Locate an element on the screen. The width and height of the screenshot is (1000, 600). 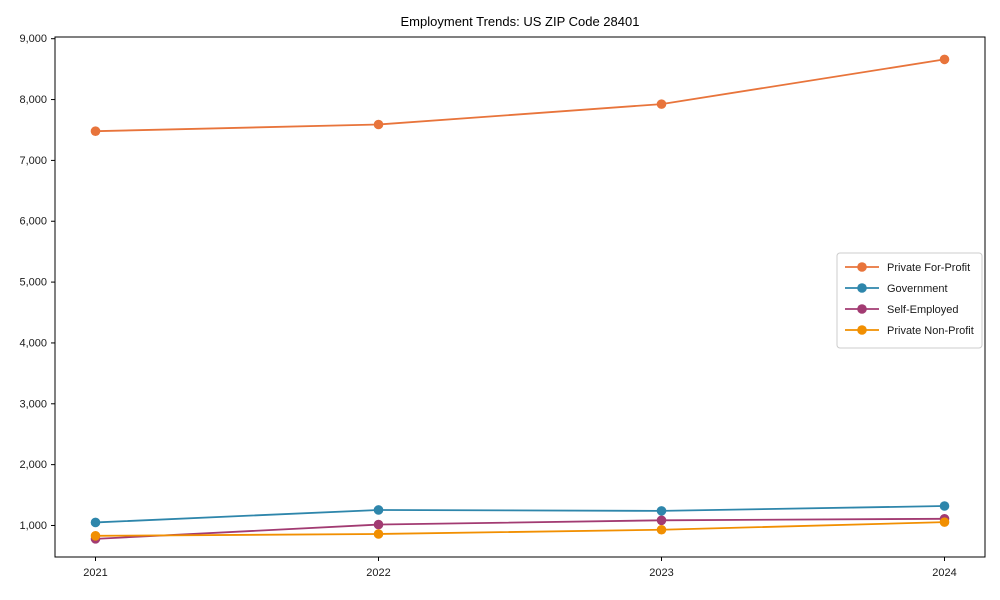
legend-box is located at coordinates (909, 300).